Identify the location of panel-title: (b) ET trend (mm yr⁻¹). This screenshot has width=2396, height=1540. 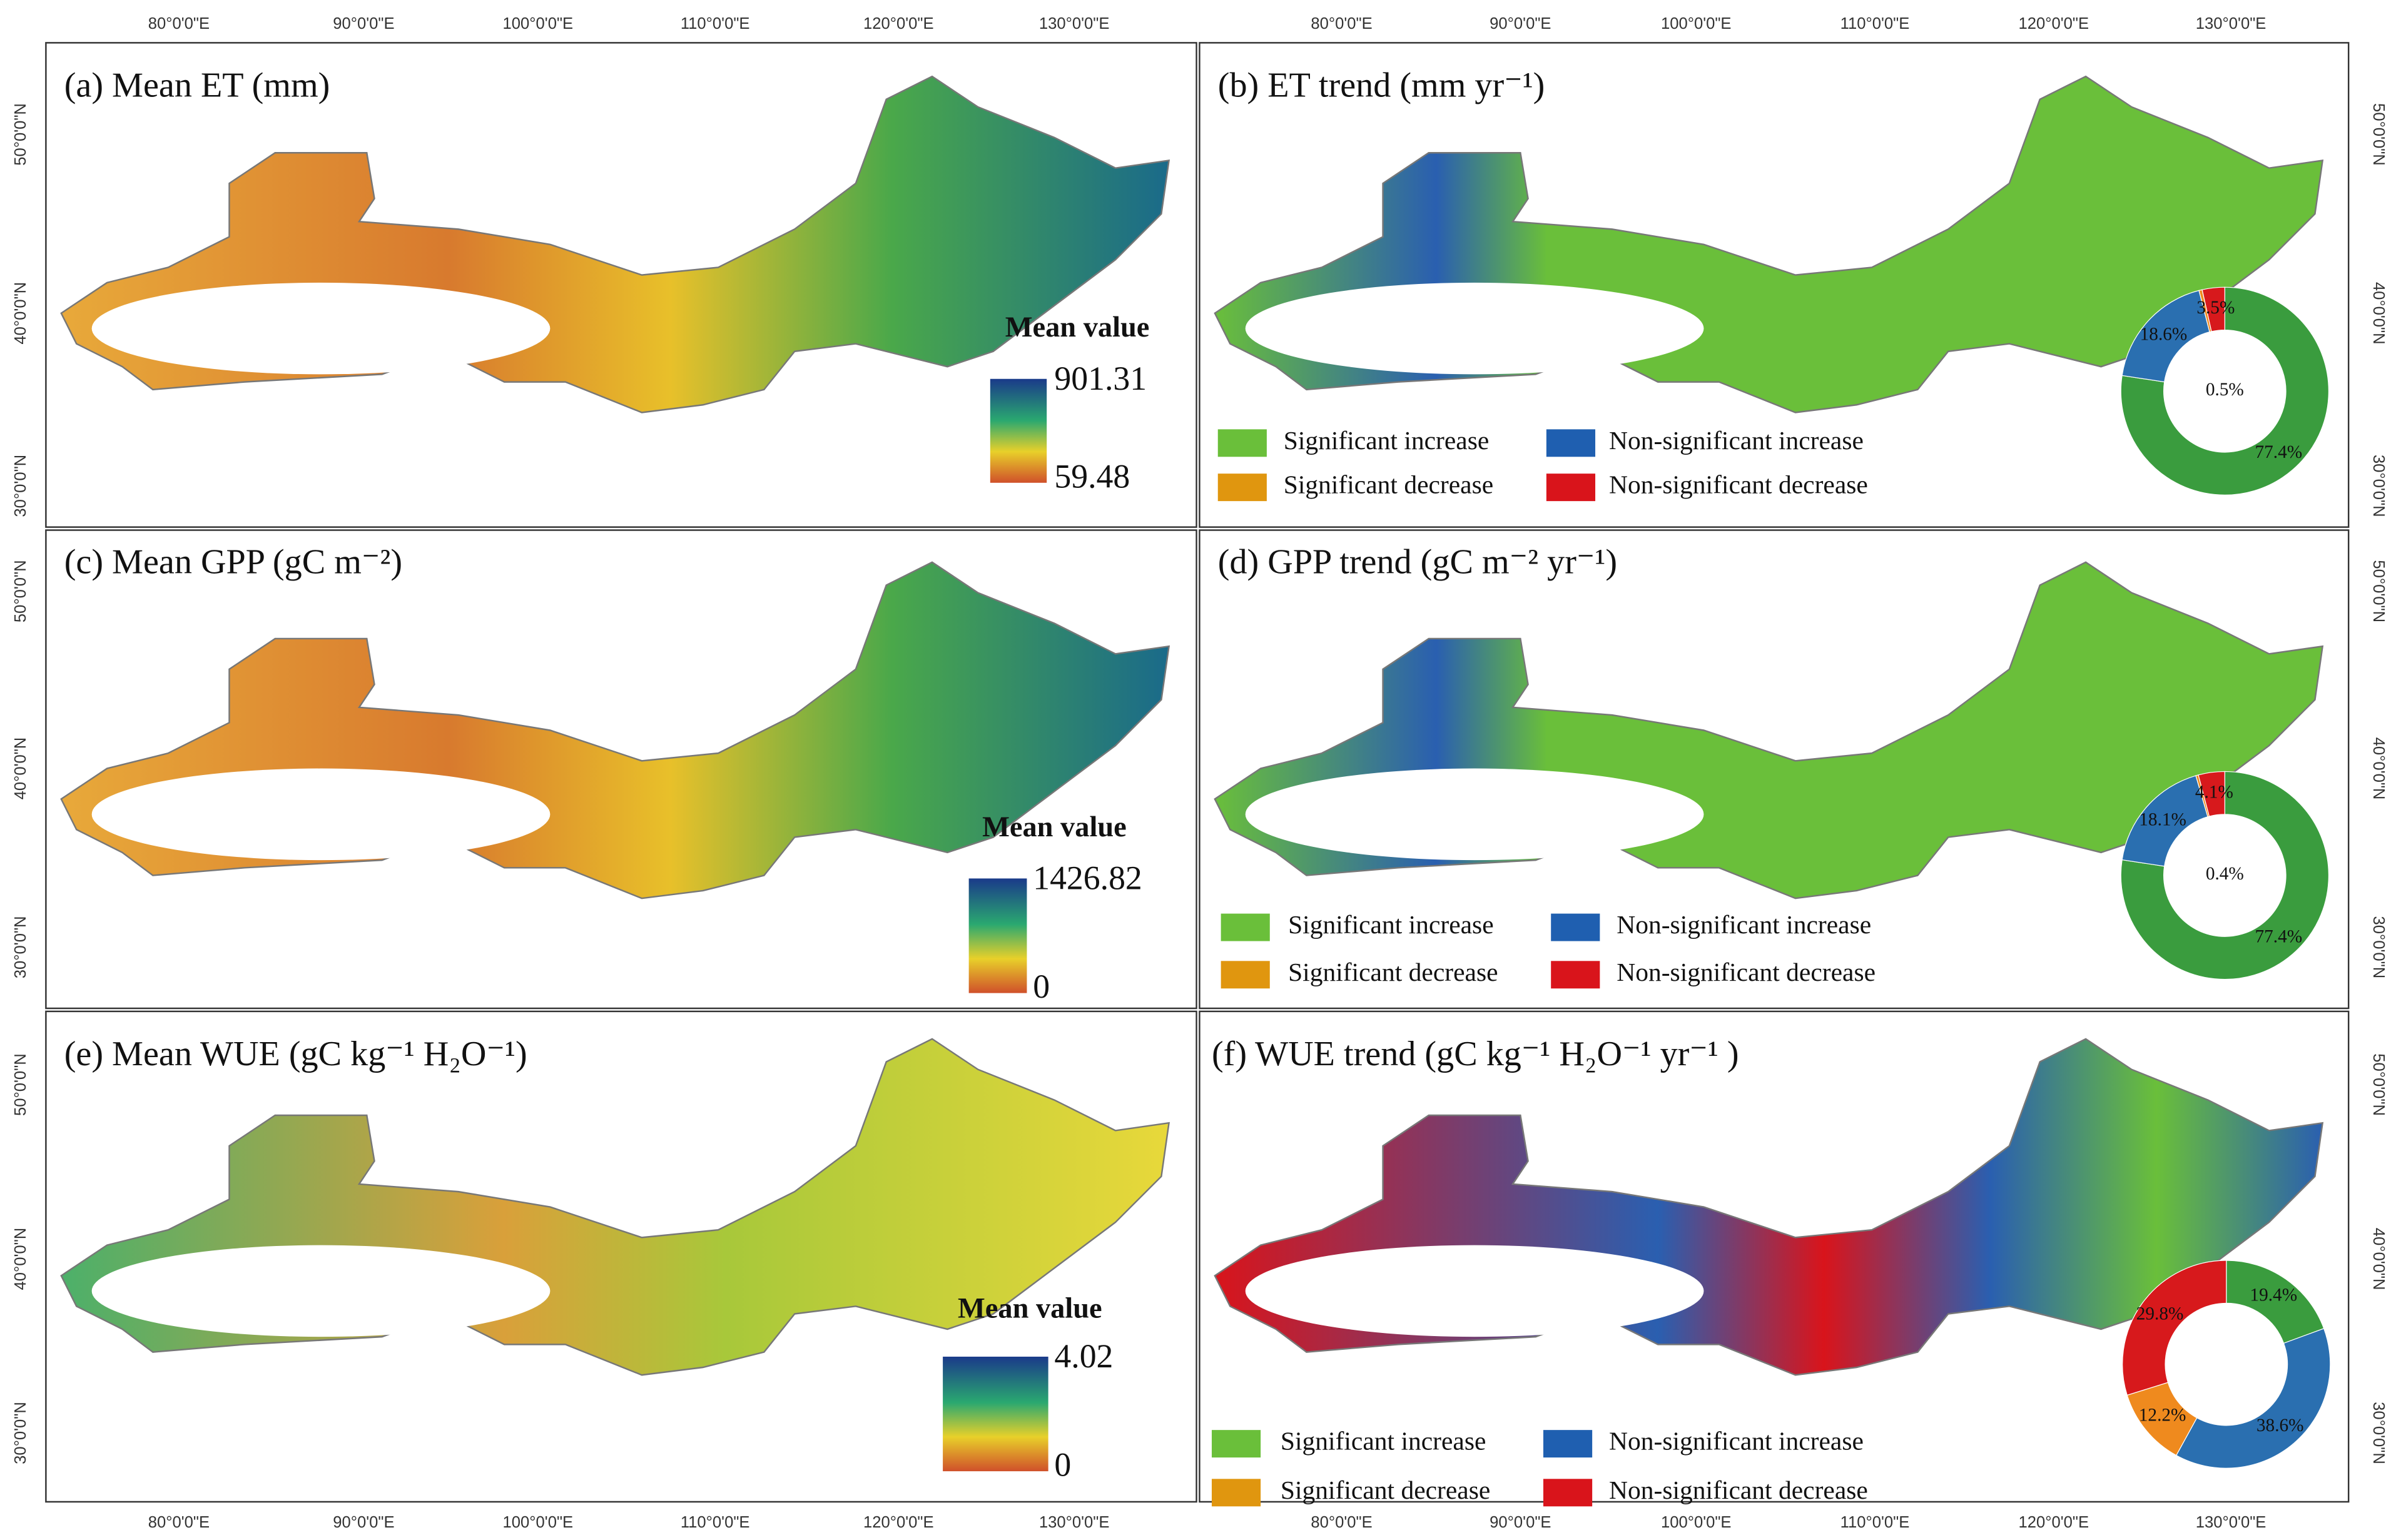
(1381, 86).